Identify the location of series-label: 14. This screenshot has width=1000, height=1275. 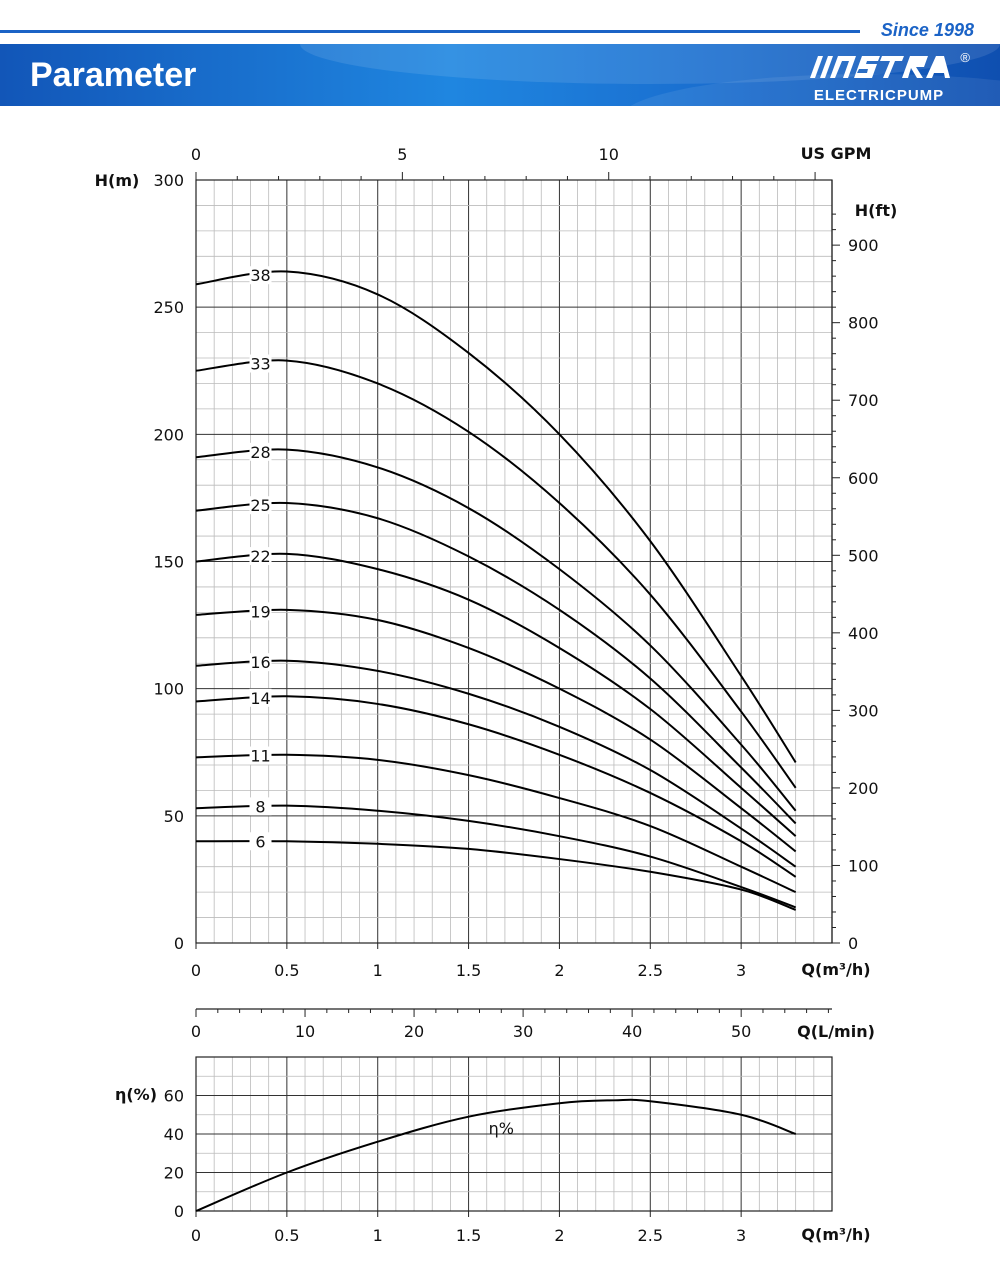
(260, 698).